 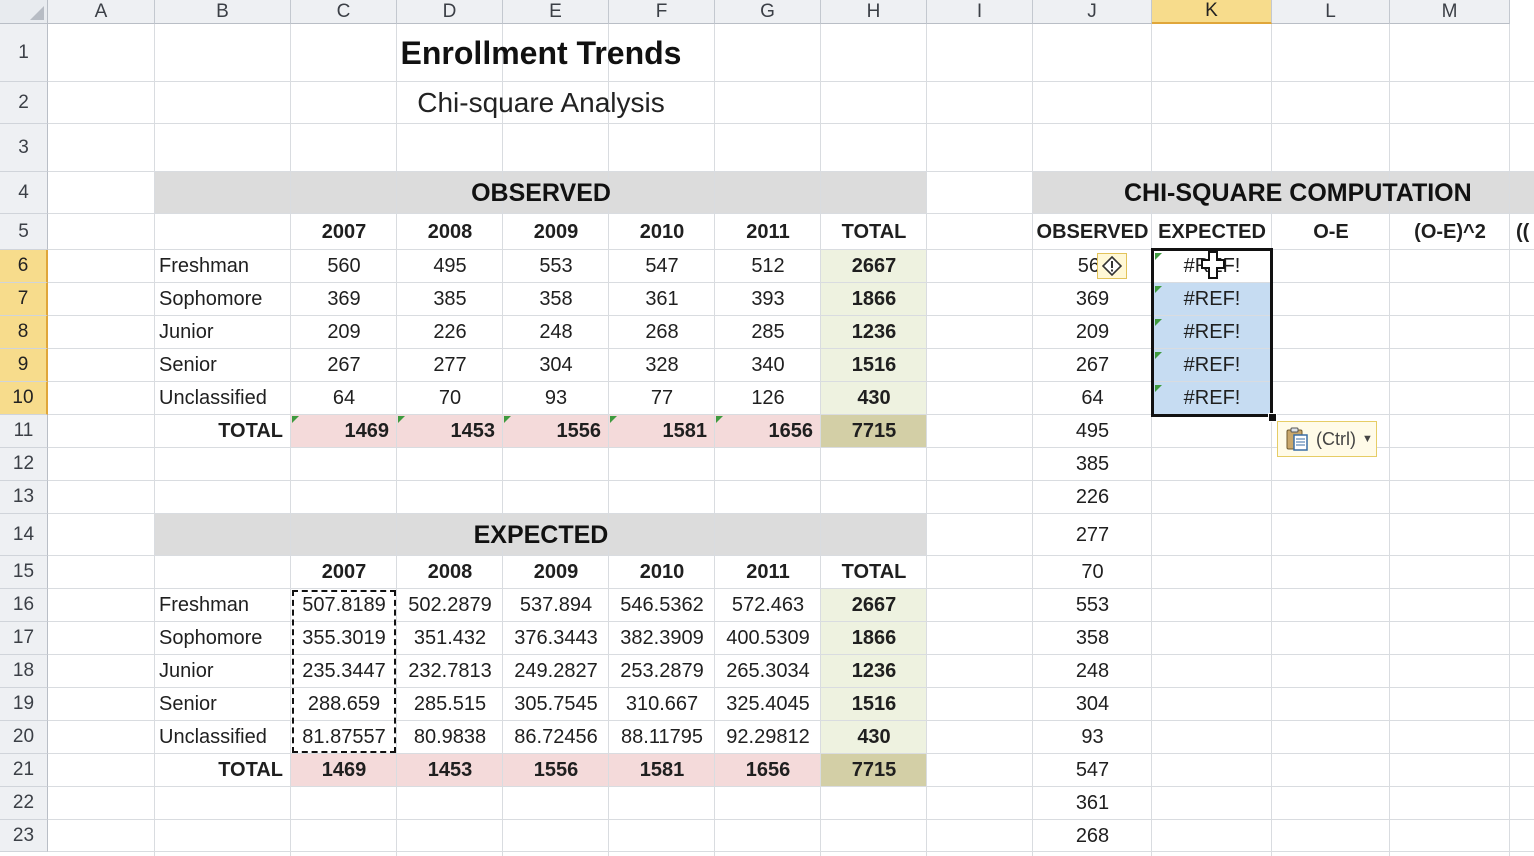 What do you see at coordinates (213, 398) in the screenshot?
I see `observed-row-label: Unclassified` at bounding box center [213, 398].